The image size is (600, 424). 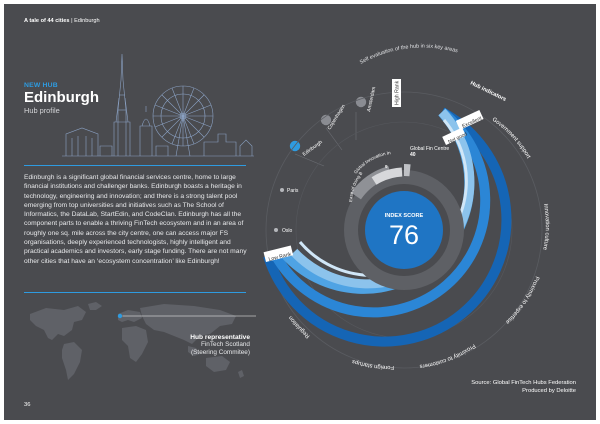 I want to click on city-label-oslo: Oslo, so click(x=287, y=231).